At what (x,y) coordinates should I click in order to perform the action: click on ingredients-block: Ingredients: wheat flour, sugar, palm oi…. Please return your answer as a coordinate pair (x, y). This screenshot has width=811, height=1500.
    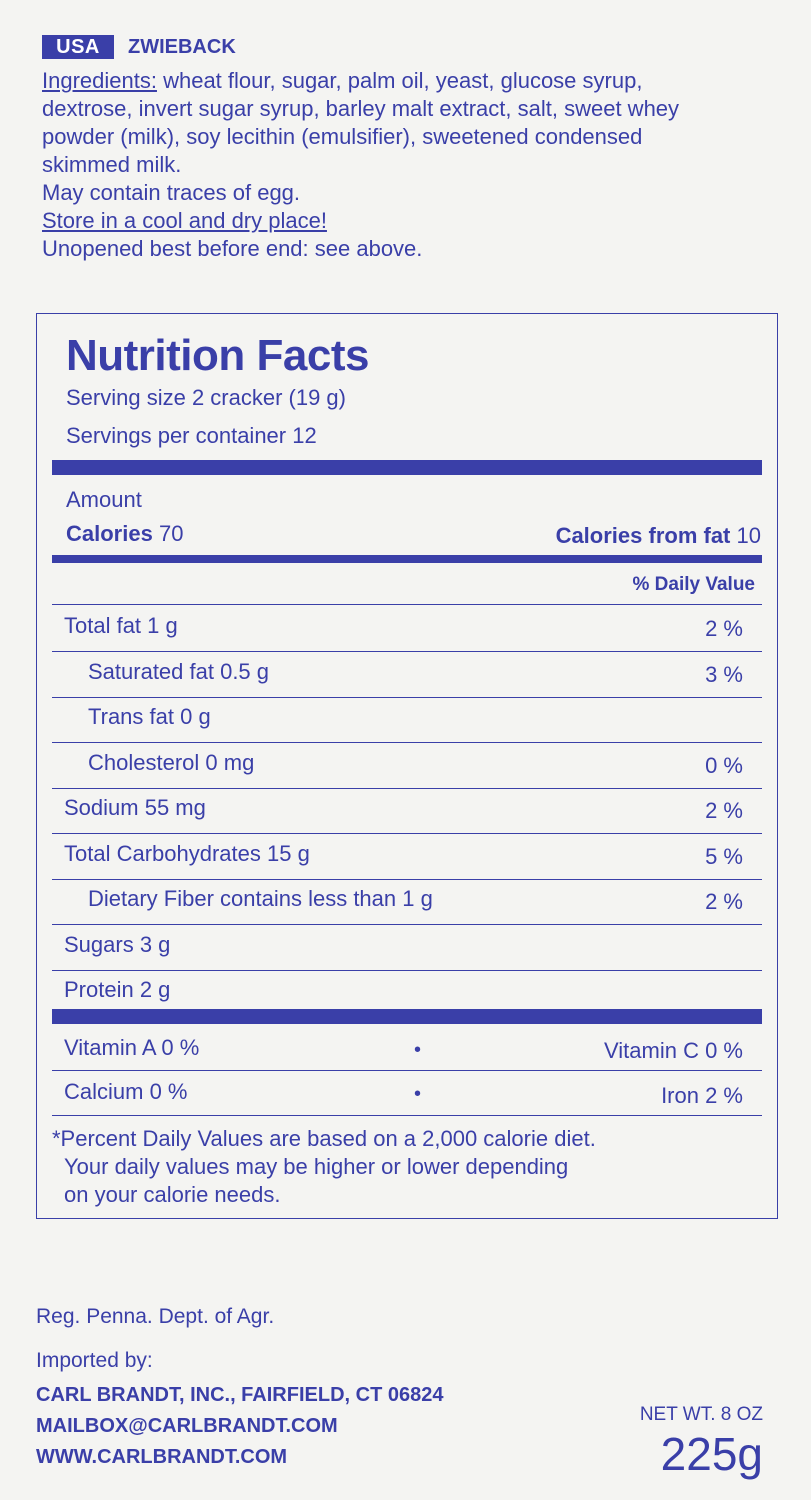
    Looking at the image, I should click on (392, 165).